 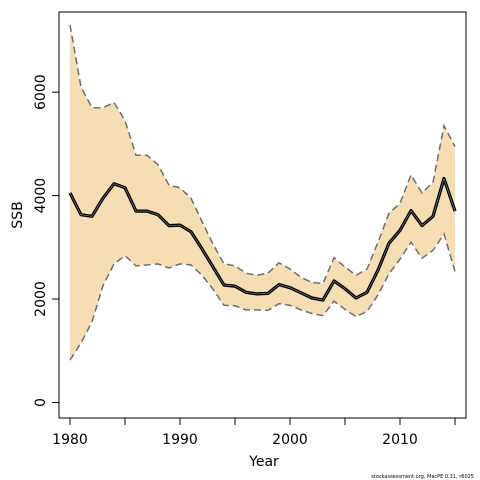 What do you see at coordinates (18, 214) in the screenshot?
I see `y-axis-label: SSB` at bounding box center [18, 214].